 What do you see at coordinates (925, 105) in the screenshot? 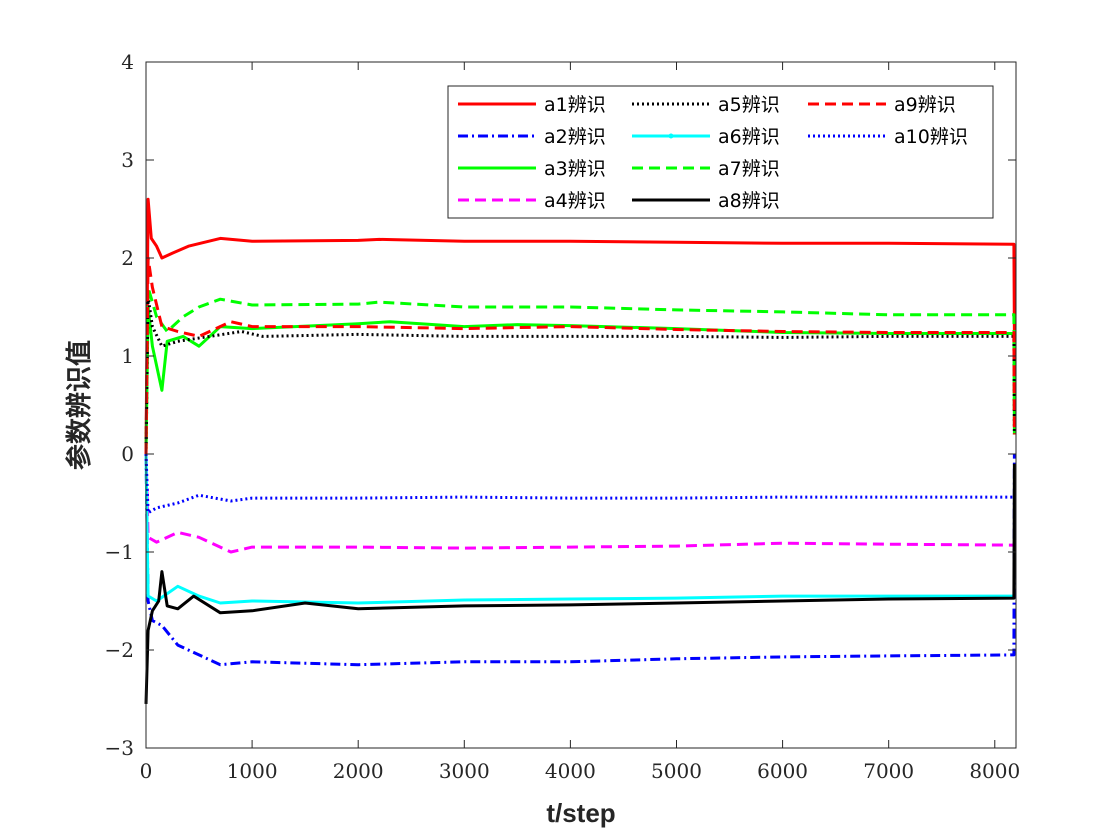
I see `legend-label: a9辨识` at bounding box center [925, 105].